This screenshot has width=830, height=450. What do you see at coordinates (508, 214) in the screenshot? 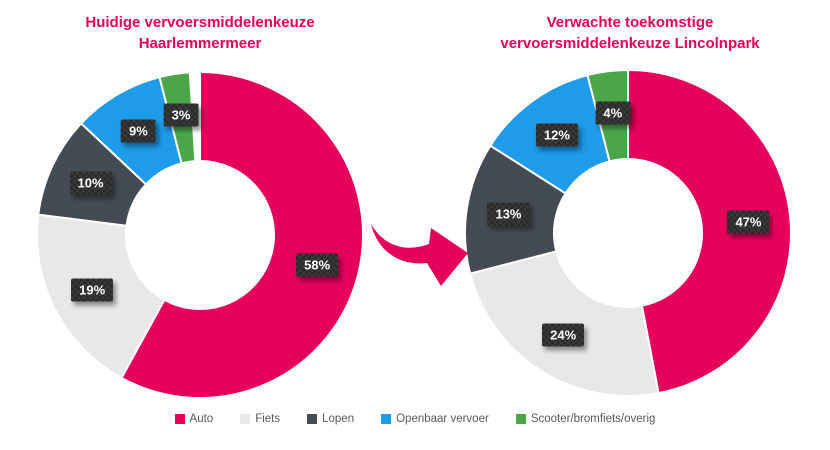
I see `data-label: 13%` at bounding box center [508, 214].